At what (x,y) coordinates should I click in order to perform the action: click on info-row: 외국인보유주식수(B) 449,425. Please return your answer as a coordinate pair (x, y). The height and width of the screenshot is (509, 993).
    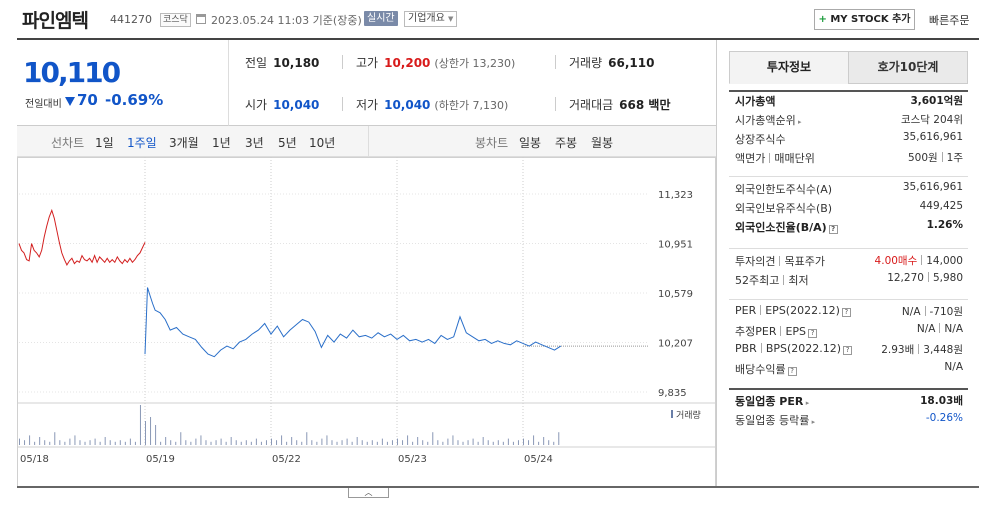
    Looking at the image, I should click on (849, 208).